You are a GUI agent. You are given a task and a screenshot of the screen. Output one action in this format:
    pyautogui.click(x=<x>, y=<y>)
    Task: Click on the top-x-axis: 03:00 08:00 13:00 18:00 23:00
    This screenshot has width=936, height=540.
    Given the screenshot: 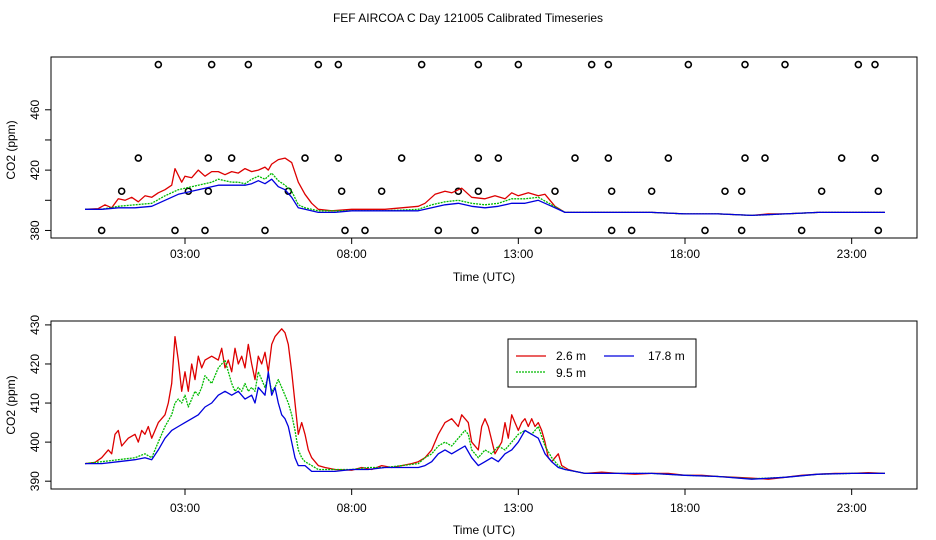 What is the action you would take?
    pyautogui.click(x=518, y=249)
    